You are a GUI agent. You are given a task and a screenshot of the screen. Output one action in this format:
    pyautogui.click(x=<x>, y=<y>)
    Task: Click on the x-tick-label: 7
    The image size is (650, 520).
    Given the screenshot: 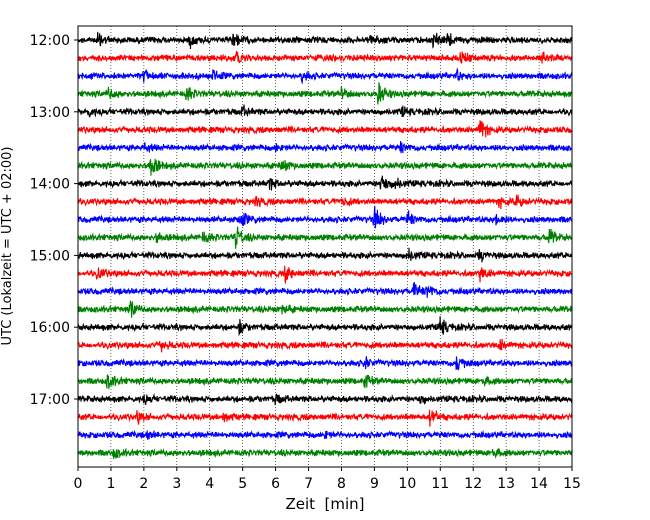 What is the action you would take?
    pyautogui.click(x=308, y=484)
    